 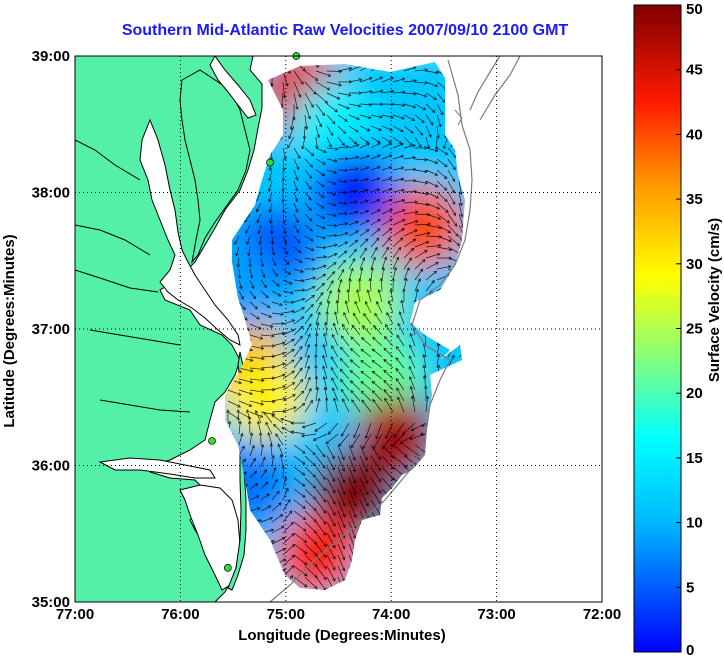 I want to click on colorbar-tick-label: 0, so click(x=690, y=650).